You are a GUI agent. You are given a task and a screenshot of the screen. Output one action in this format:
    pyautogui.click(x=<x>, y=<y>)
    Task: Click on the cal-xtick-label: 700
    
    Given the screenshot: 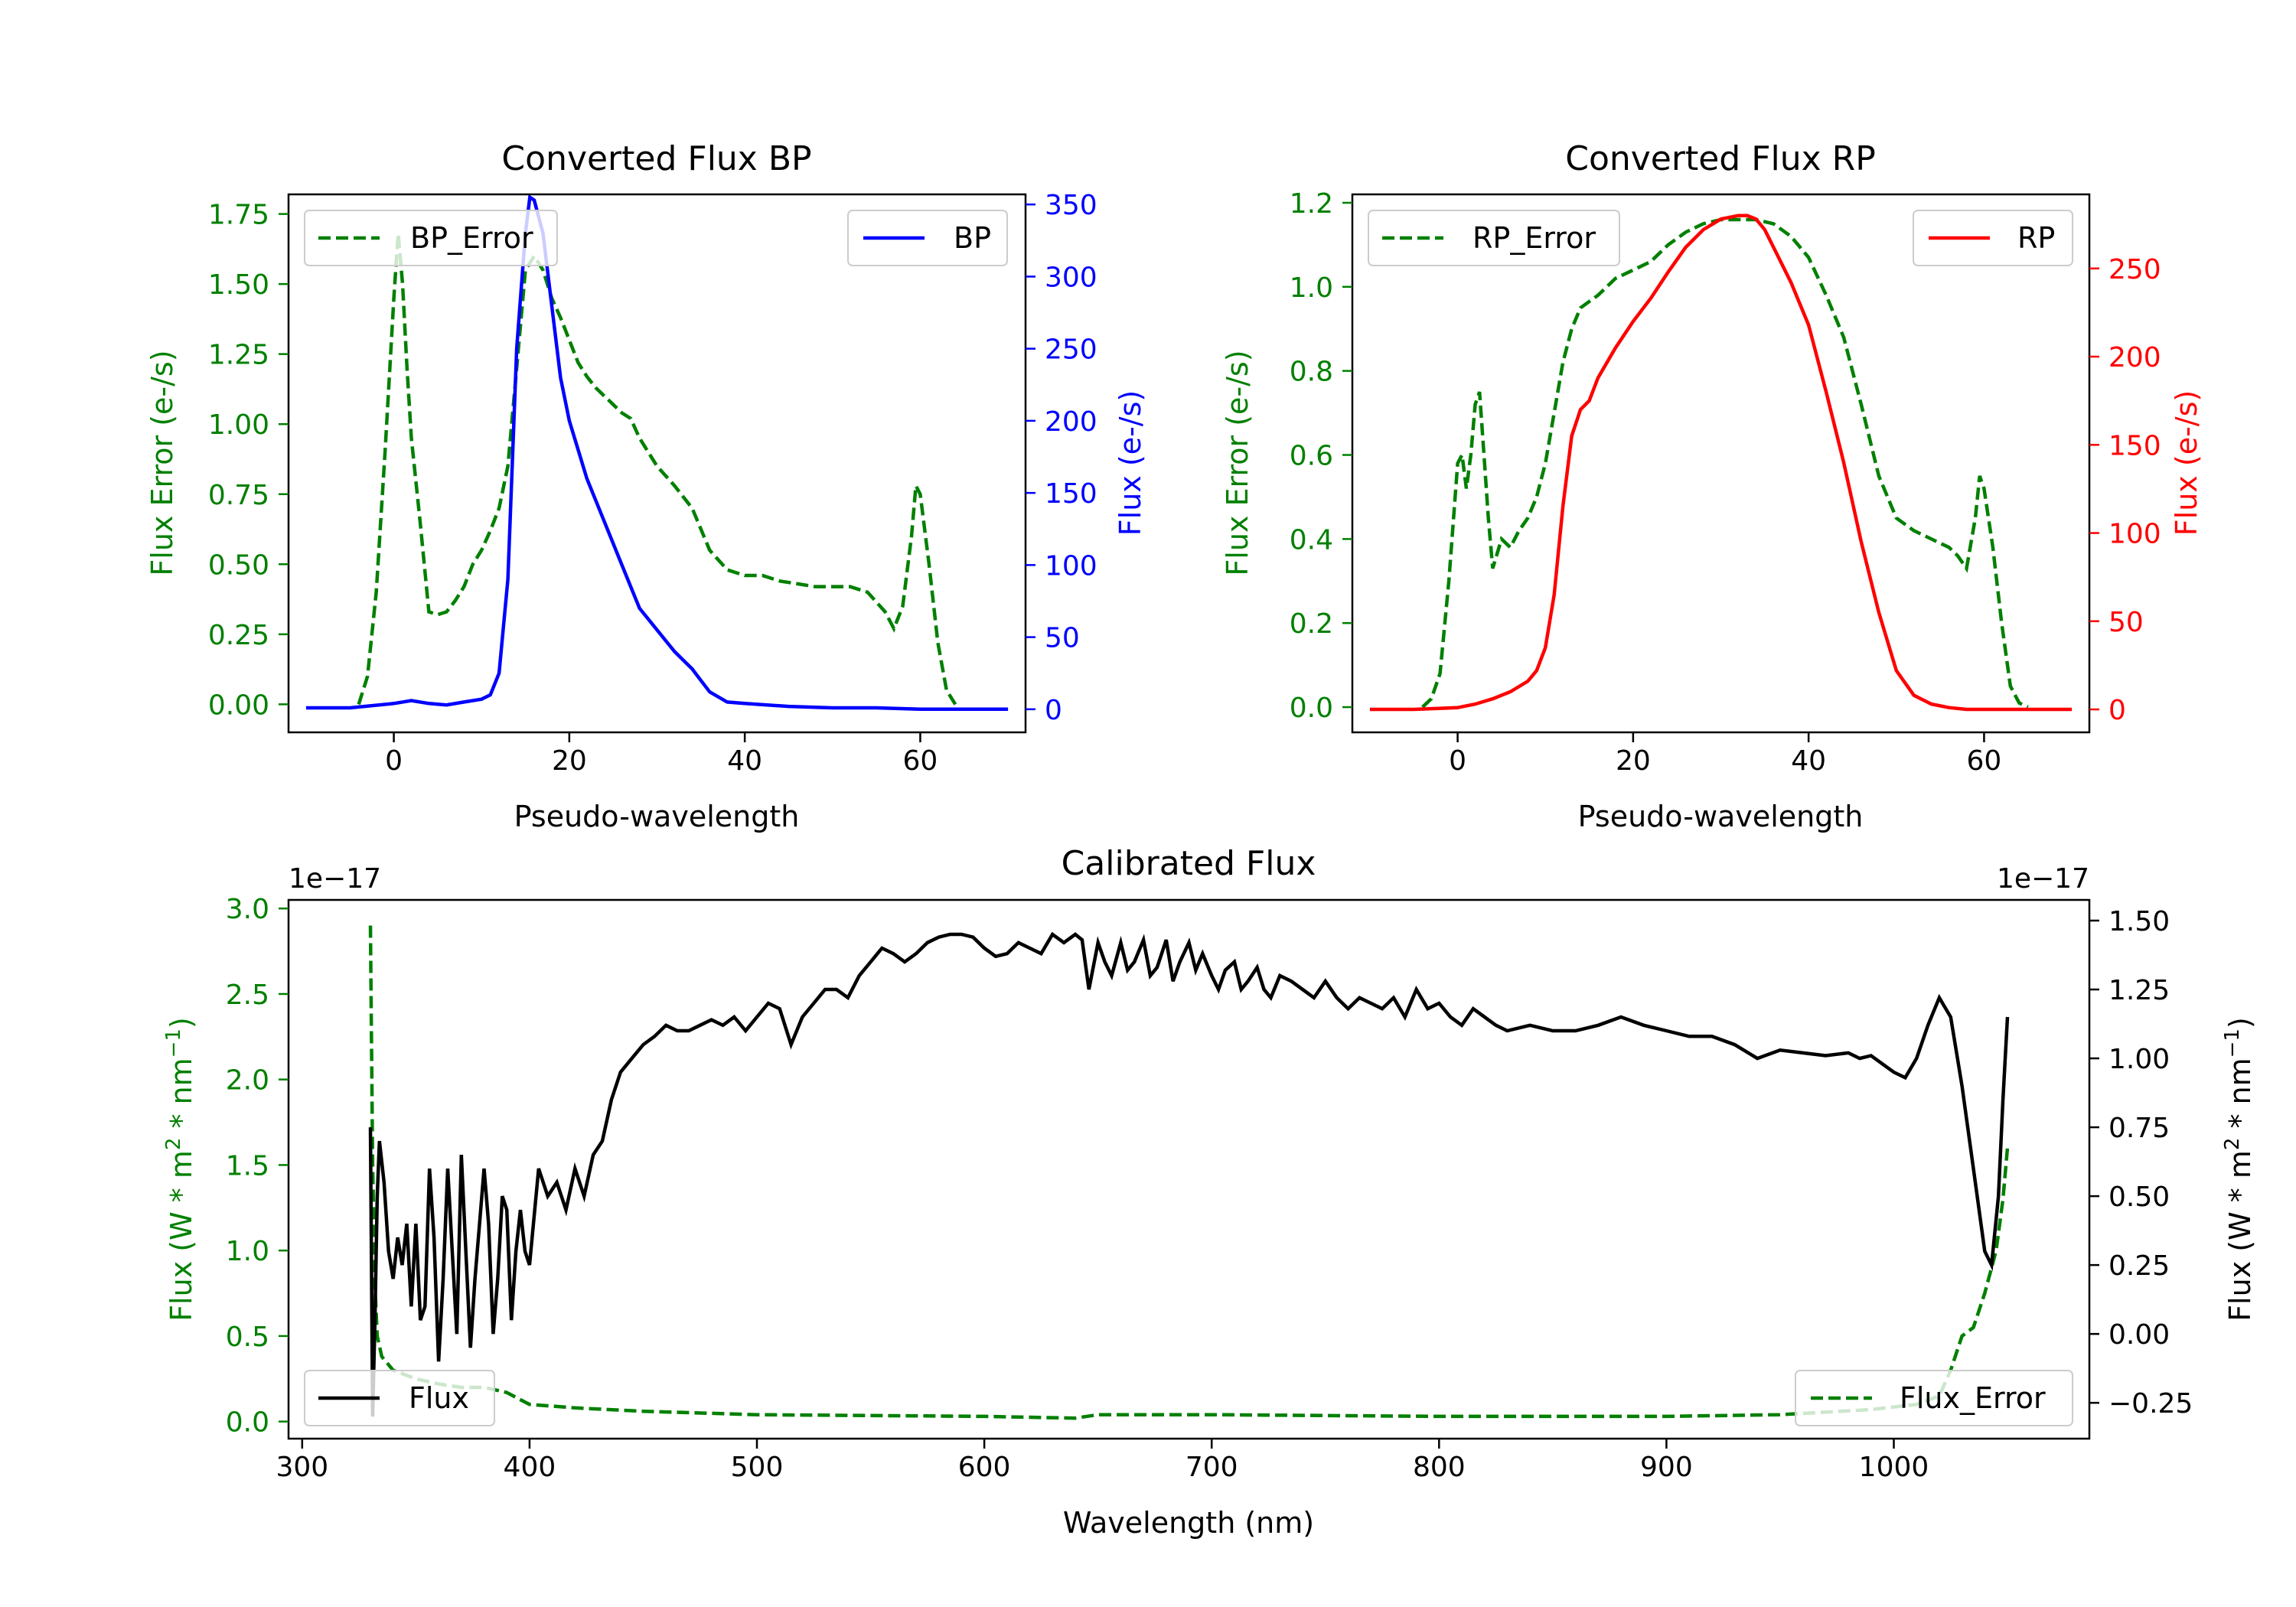 What is the action you would take?
    pyautogui.click(x=1212, y=1467)
    